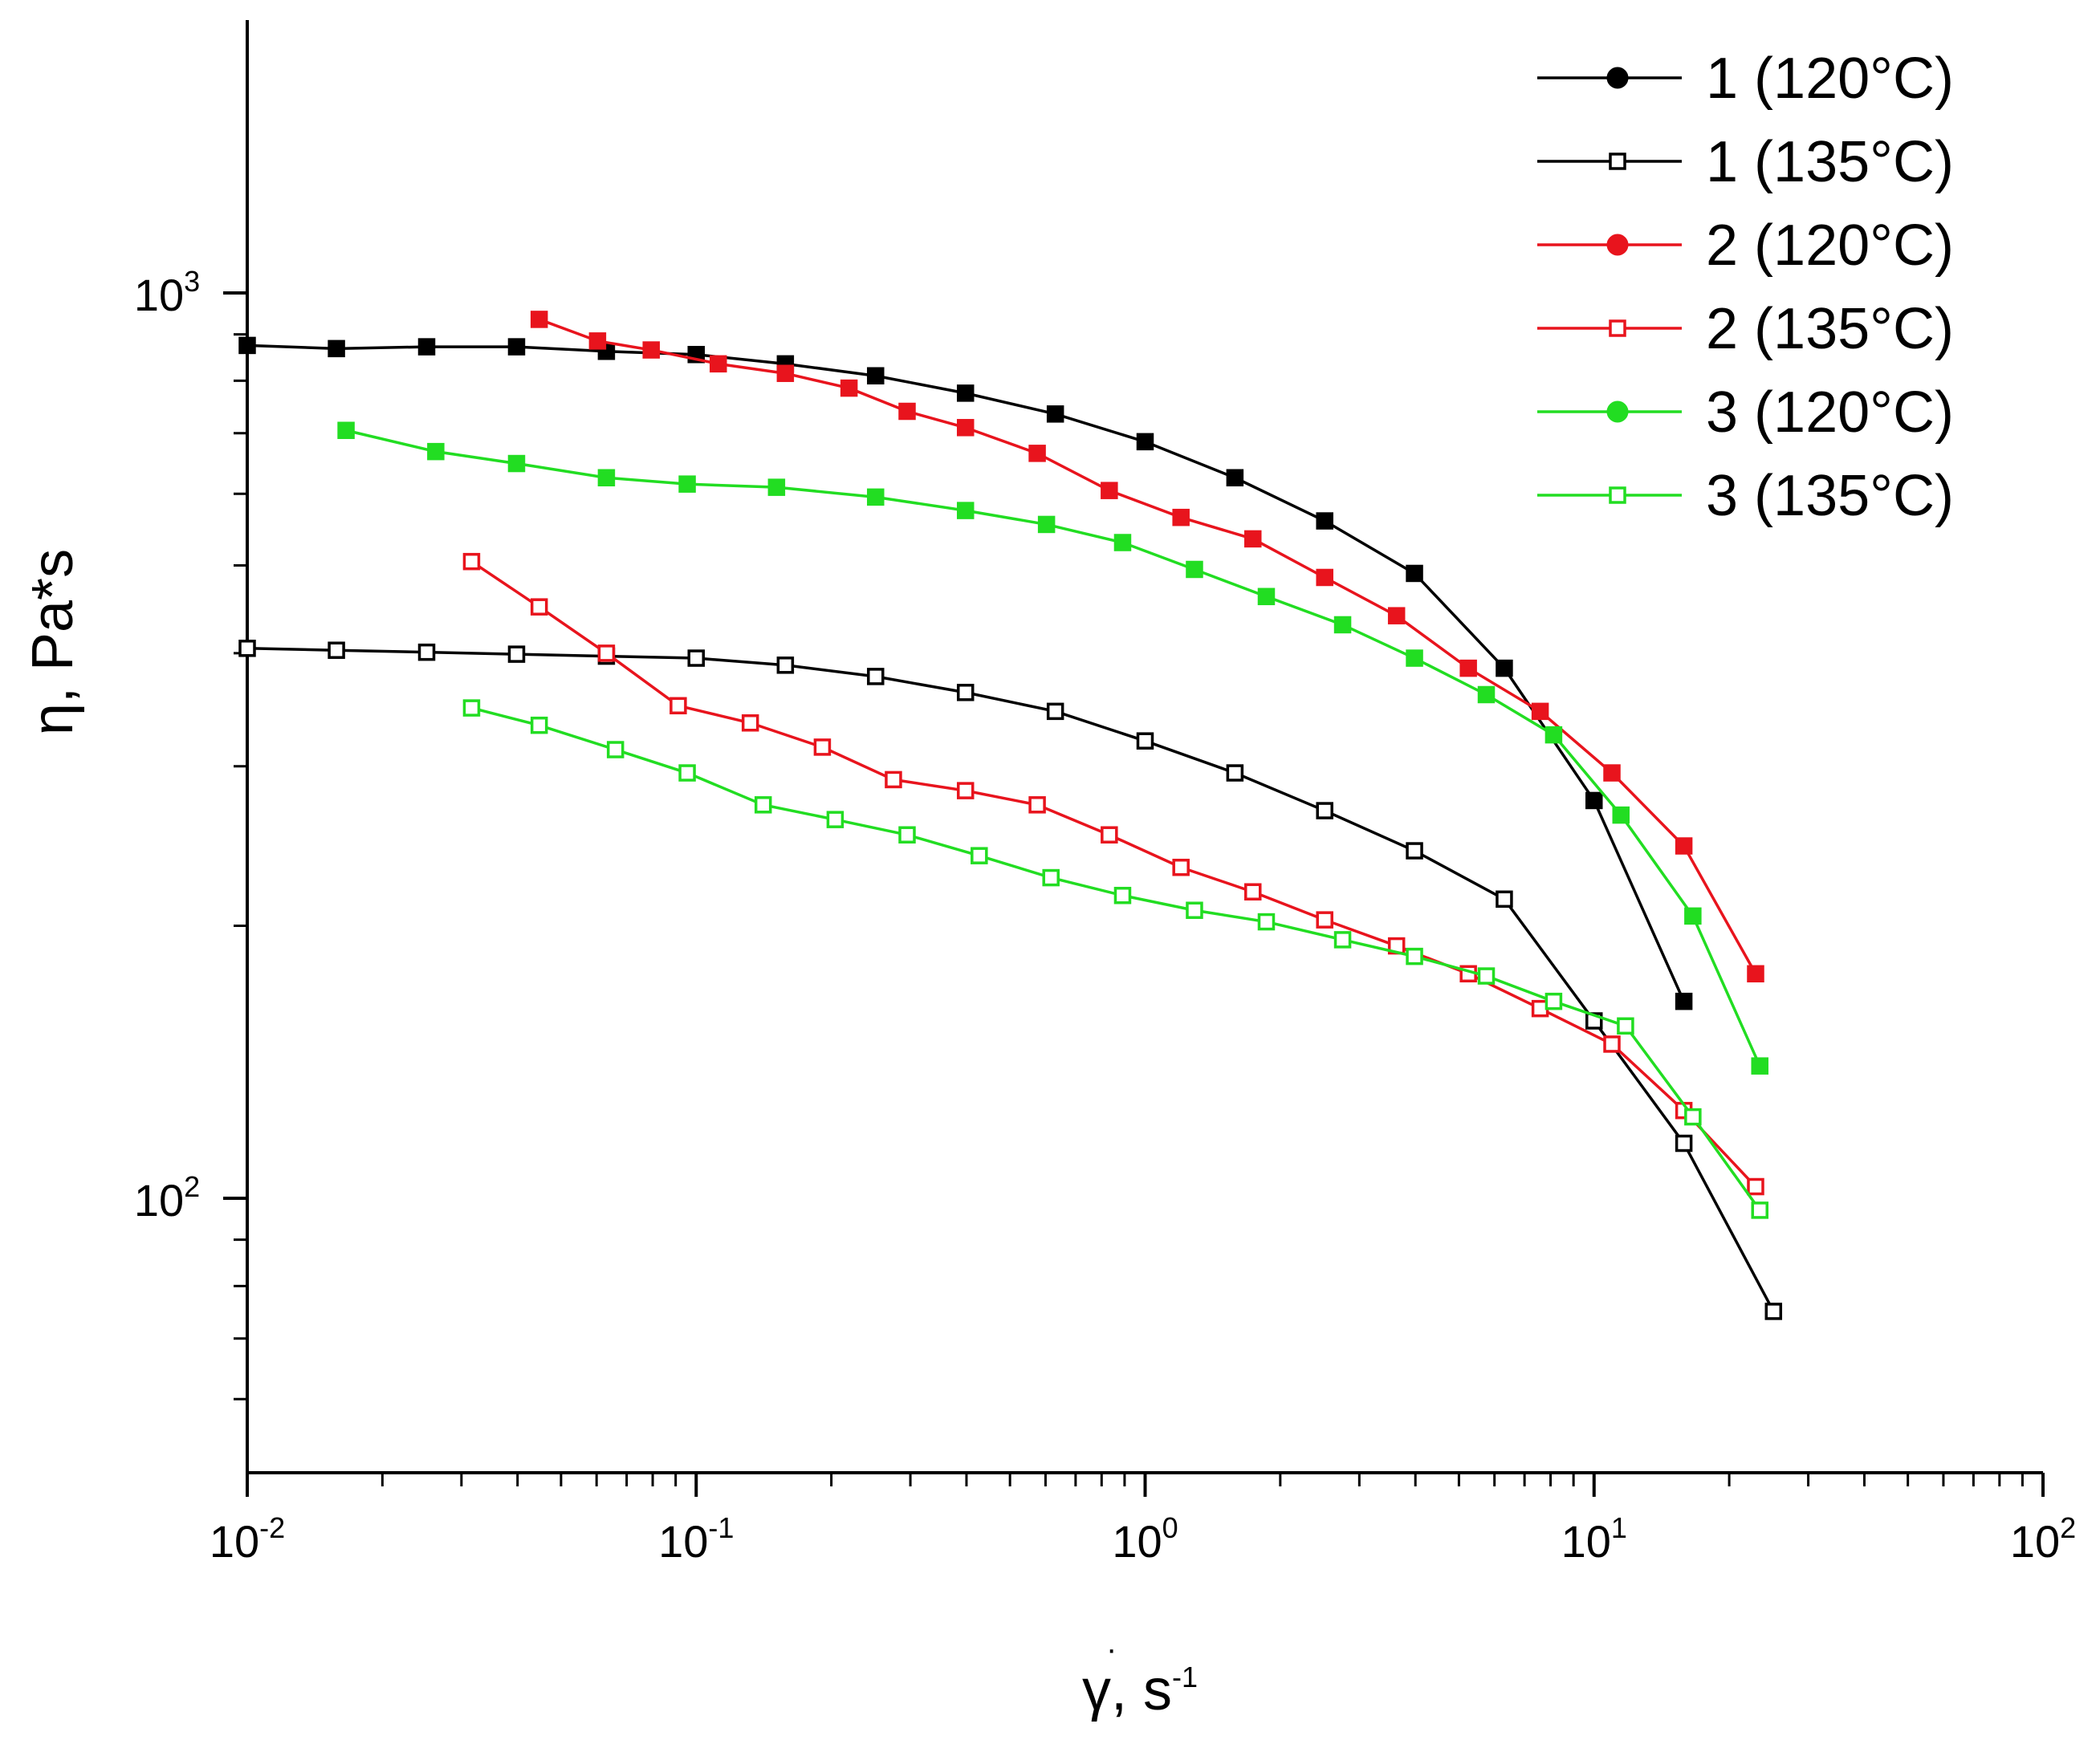 This screenshot has width=2100, height=1740. I want to click on y-tick-label: 10², so click(167, 1198).